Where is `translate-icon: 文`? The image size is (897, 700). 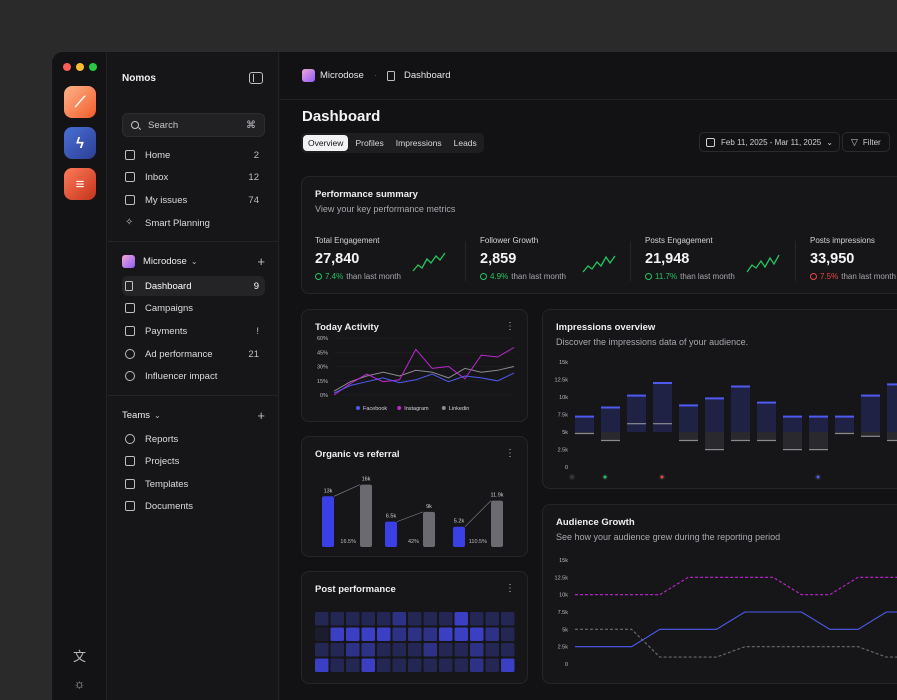
translate-icon: 文 is located at coordinates (79, 656).